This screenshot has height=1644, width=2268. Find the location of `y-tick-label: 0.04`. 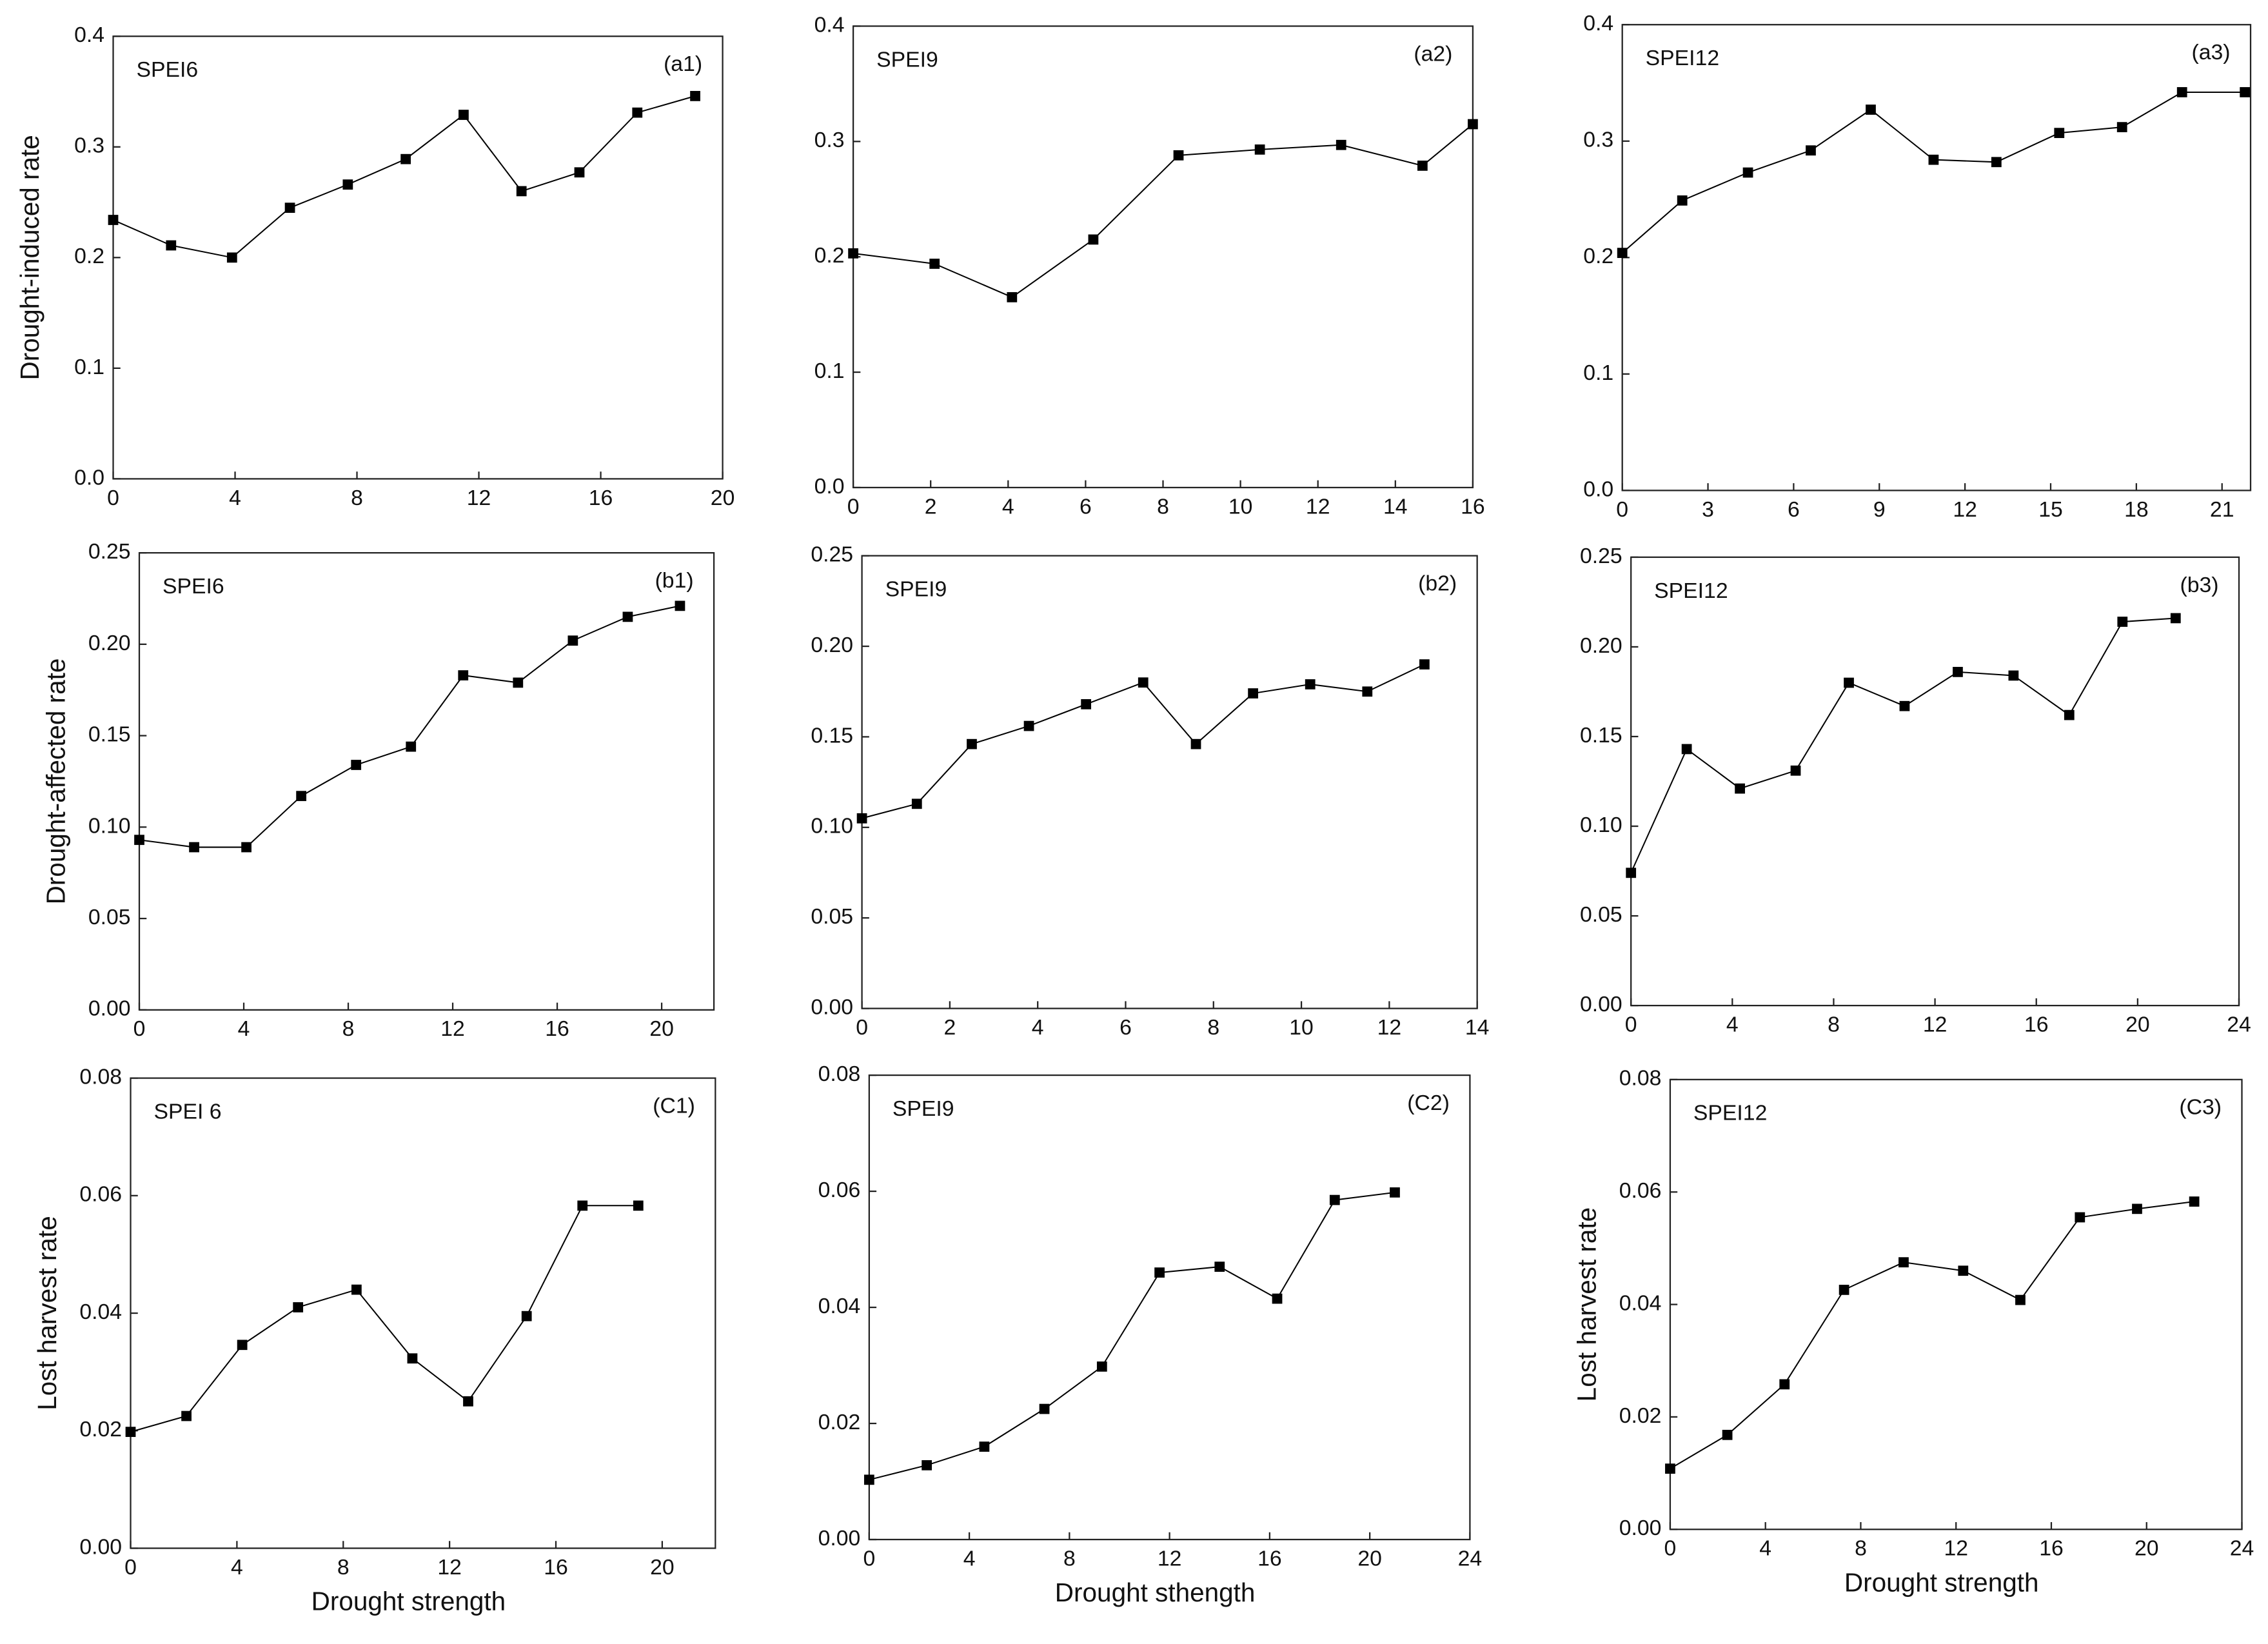

y-tick-label: 0.04 is located at coordinates (100, 1312).